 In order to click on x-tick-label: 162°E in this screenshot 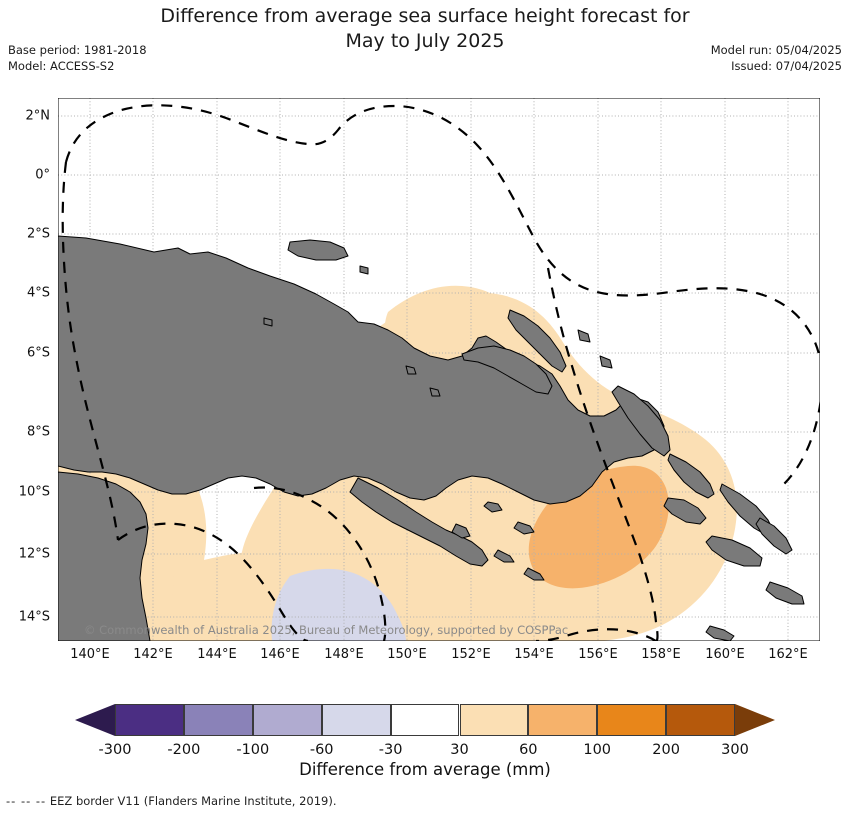, I will do `click(788, 654)`.